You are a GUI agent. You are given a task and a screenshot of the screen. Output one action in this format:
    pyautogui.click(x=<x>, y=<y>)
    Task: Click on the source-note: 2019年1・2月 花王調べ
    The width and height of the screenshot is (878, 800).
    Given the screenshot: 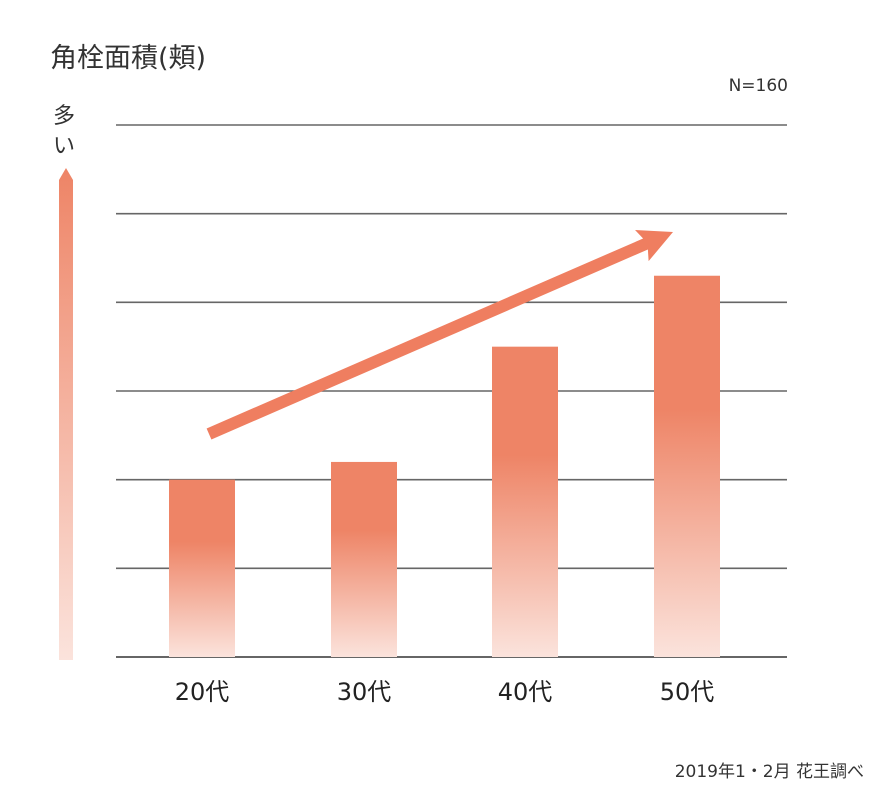 What is the action you would take?
    pyautogui.click(x=769, y=772)
    